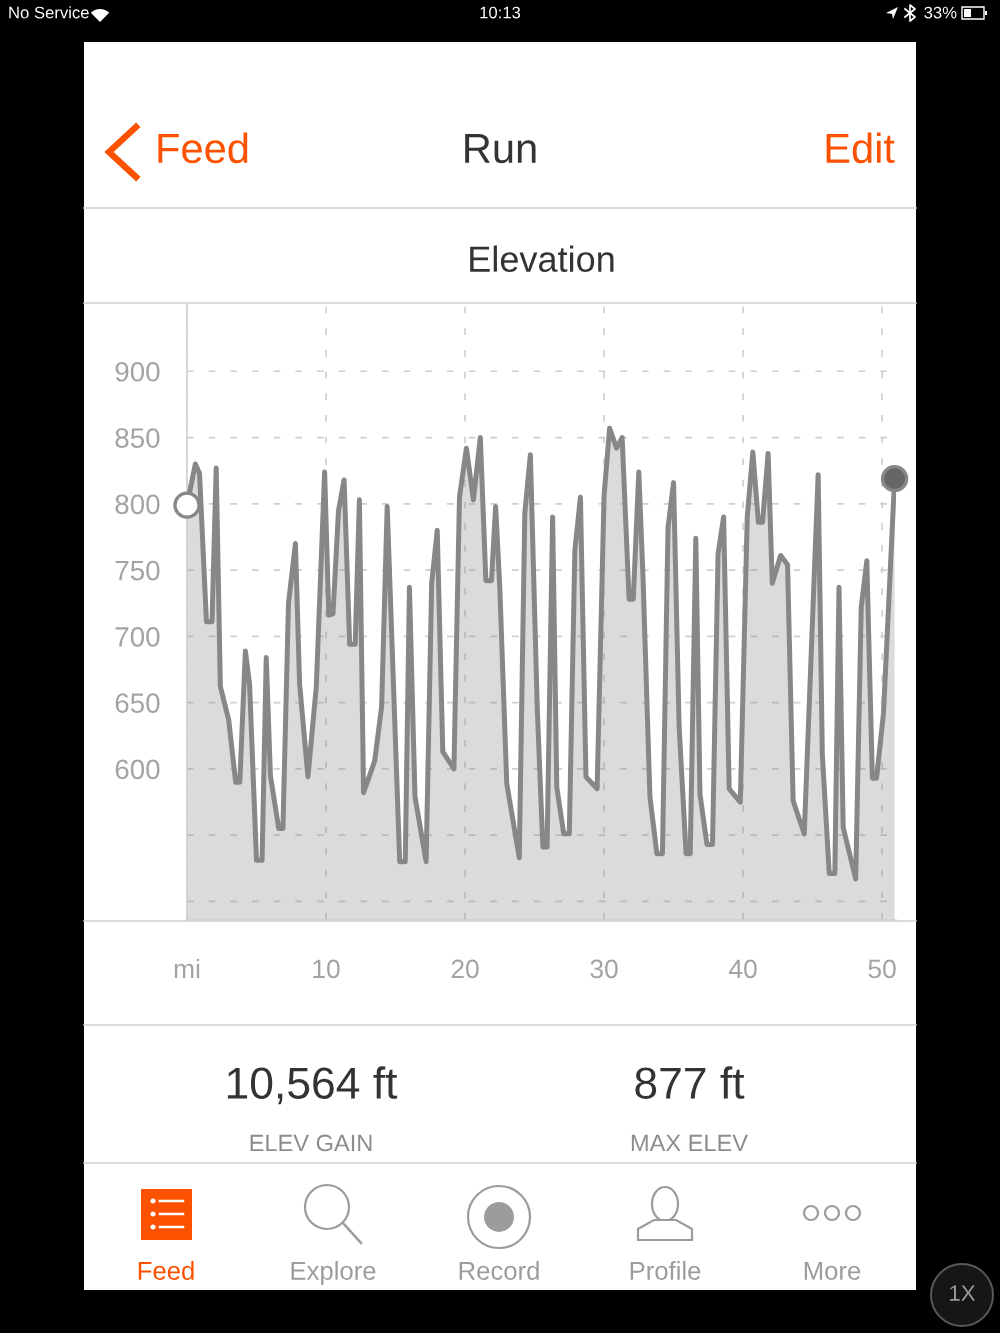  Describe the element at coordinates (465, 969) in the screenshot. I see `x-tick-label: 20` at that location.